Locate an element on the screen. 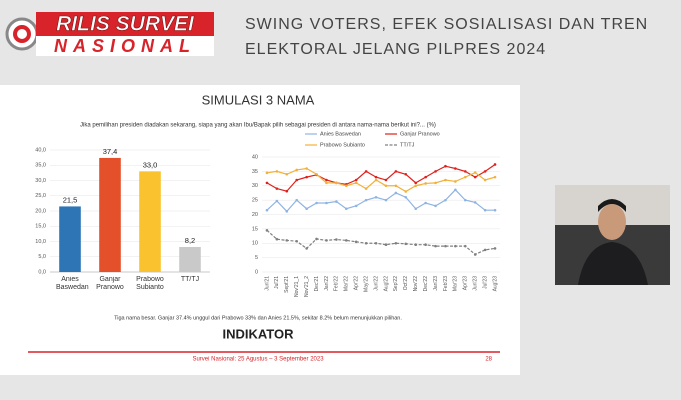  header-title: ELEKTORAL JELANG PILPRES 2024 is located at coordinates (395, 49).